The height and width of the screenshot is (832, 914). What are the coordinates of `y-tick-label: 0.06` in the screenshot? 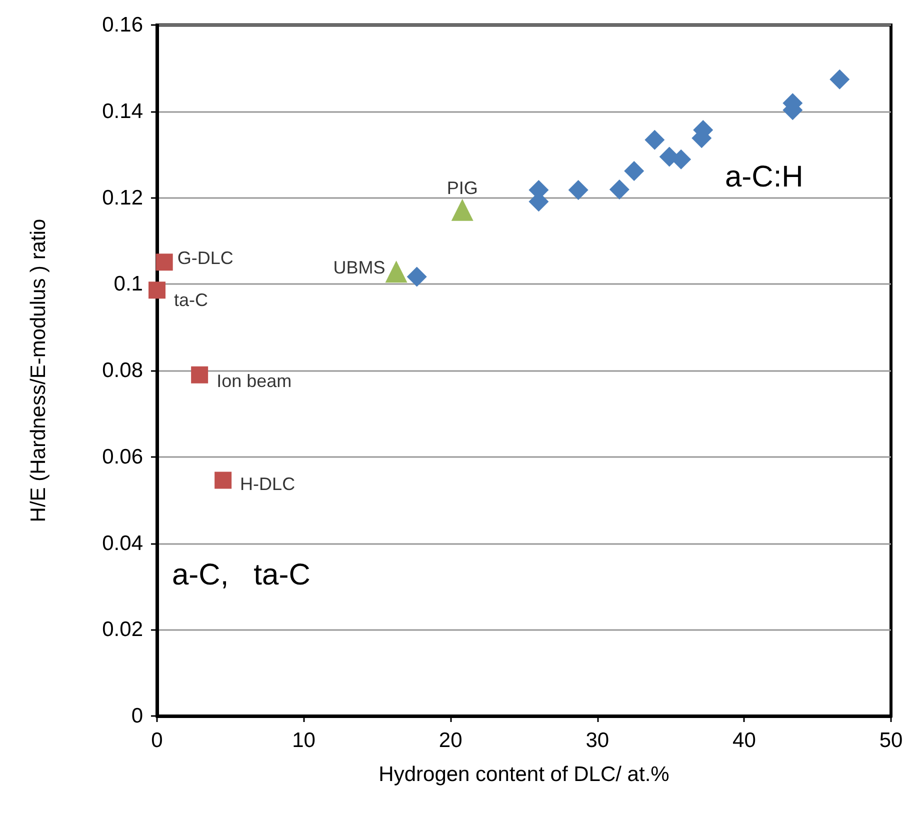 It's located at (122, 456).